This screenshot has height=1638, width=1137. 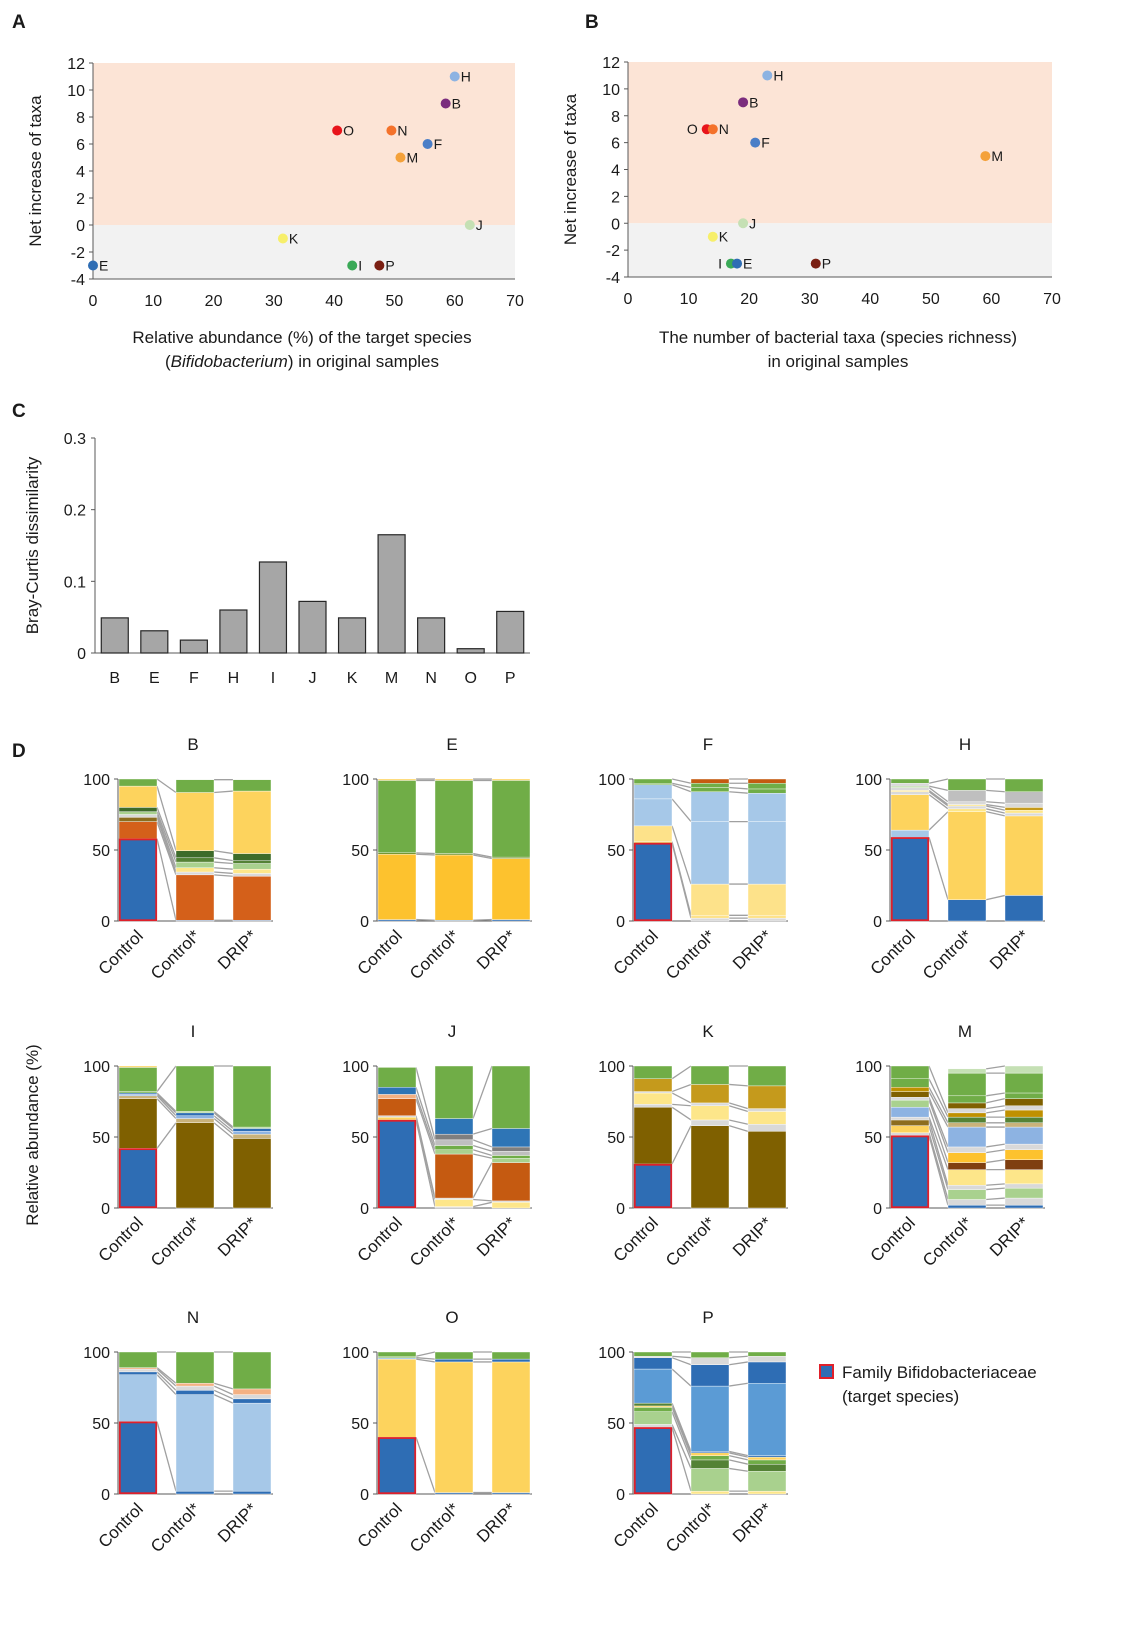 What do you see at coordinates (615, 171) in the screenshot?
I see `y-tick-label: 4` at bounding box center [615, 171].